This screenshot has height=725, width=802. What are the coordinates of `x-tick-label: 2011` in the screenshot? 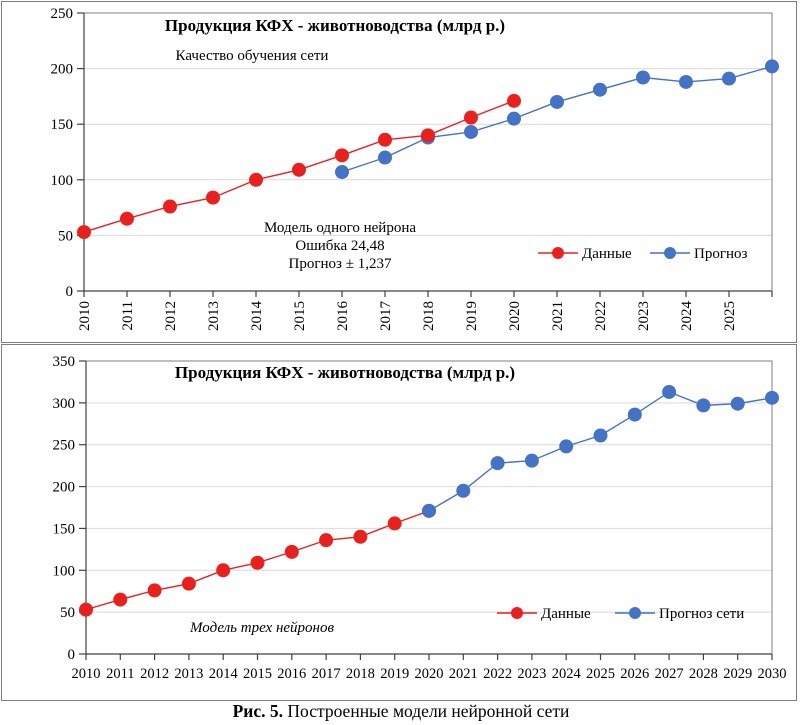 It's located at (128, 315).